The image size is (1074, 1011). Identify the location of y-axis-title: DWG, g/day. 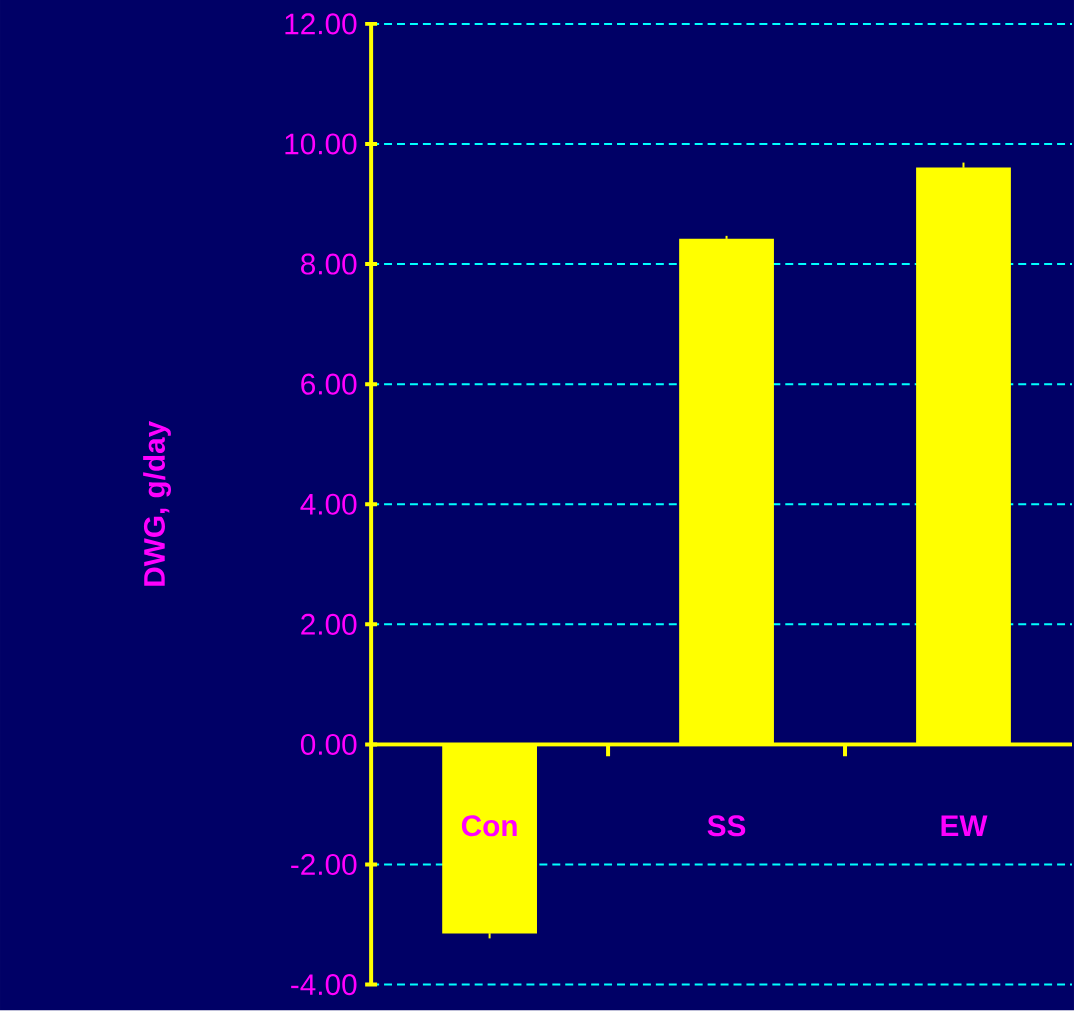
(157, 503).